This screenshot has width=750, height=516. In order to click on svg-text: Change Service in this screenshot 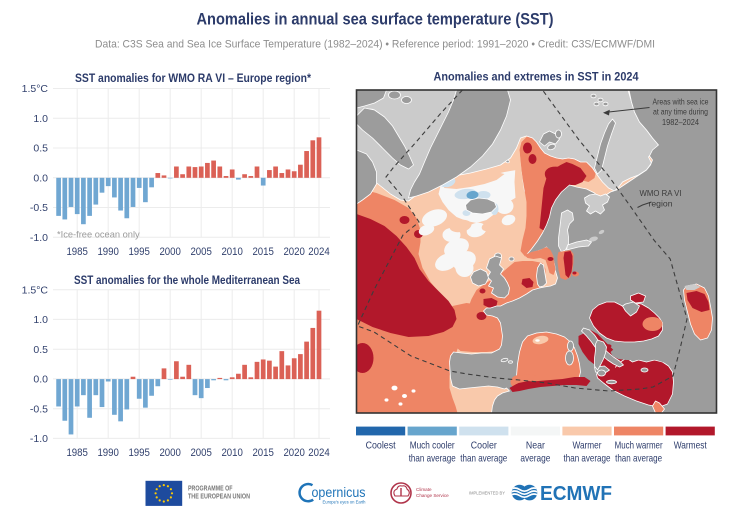, I will do `click(432, 495)`.